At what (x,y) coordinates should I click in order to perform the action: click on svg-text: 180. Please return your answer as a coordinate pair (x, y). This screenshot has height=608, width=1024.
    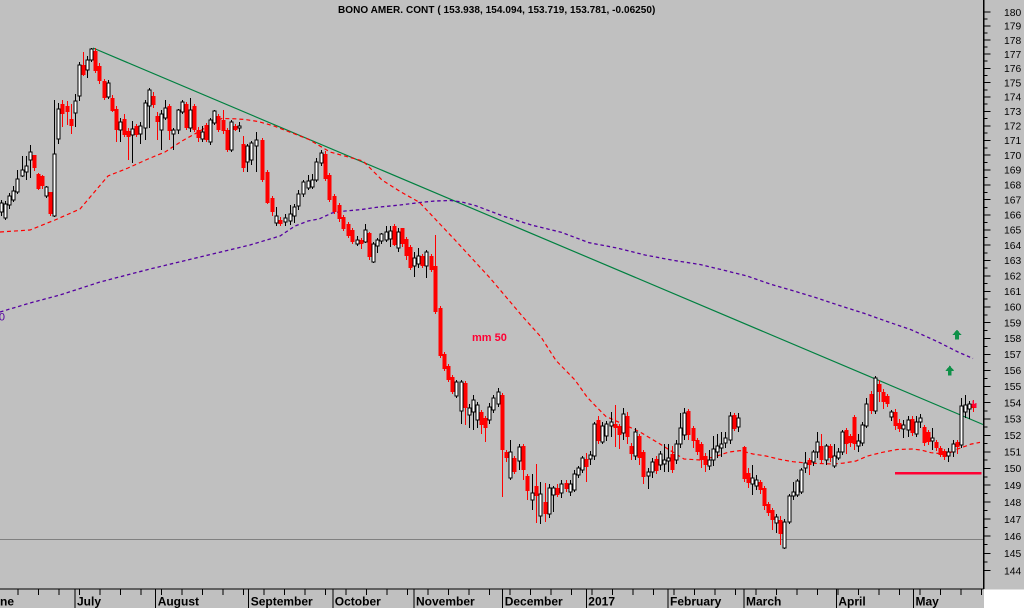
    Looking at the image, I should click on (1012, 13).